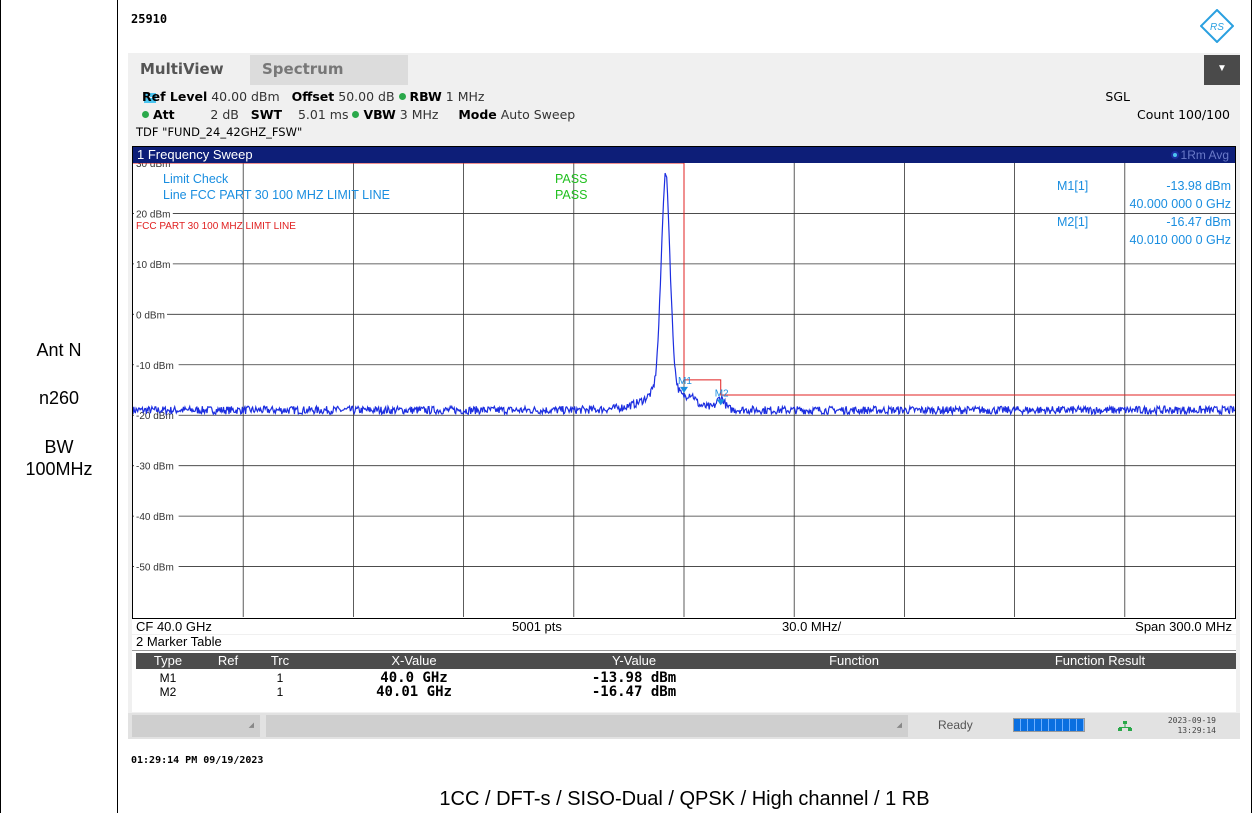 This screenshot has width=1252, height=813. I want to click on offset-value: 50.00 dB, so click(366, 96).